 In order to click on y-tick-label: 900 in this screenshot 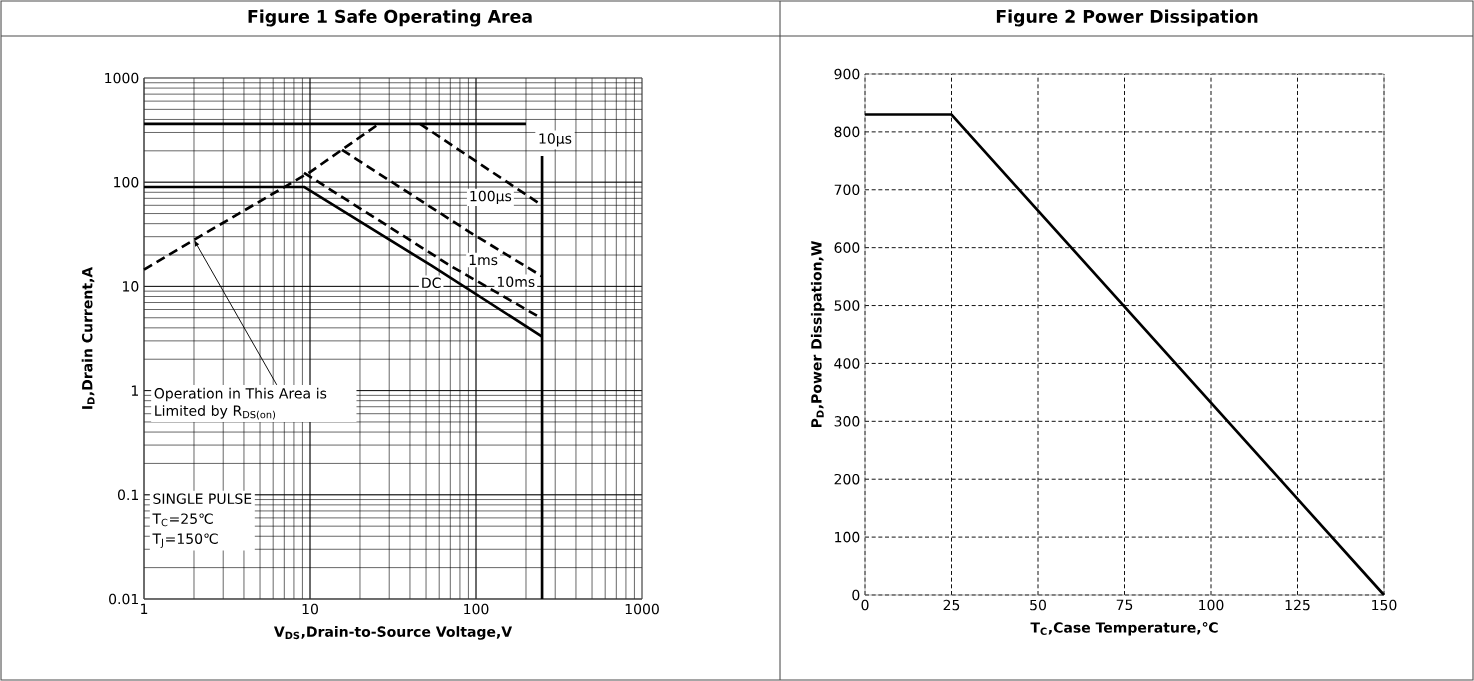, I will do `click(847, 74)`.